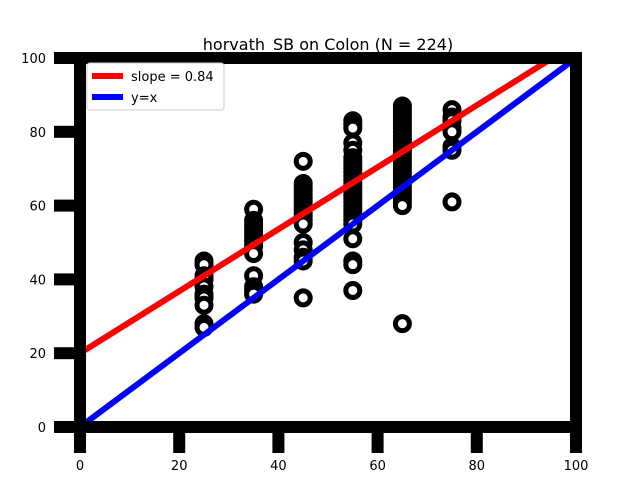  Describe the element at coordinates (318, 427) in the screenshot. I see `bottom-spine` at that location.